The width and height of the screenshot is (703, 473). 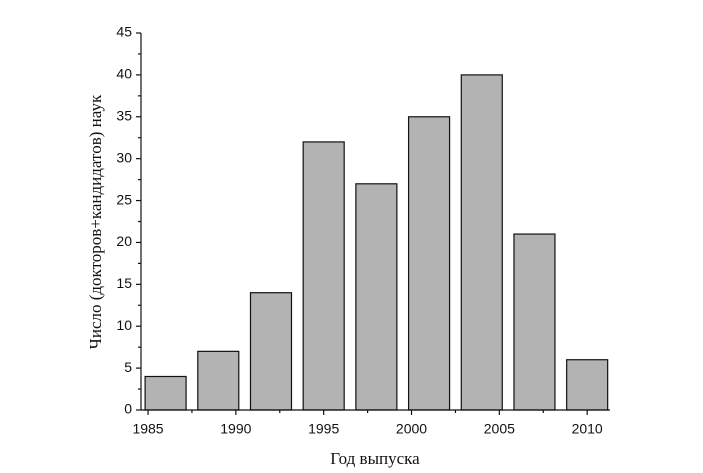 I want to click on y-axis-label: Число (докторов+кандидатов) наук, so click(x=95, y=221).